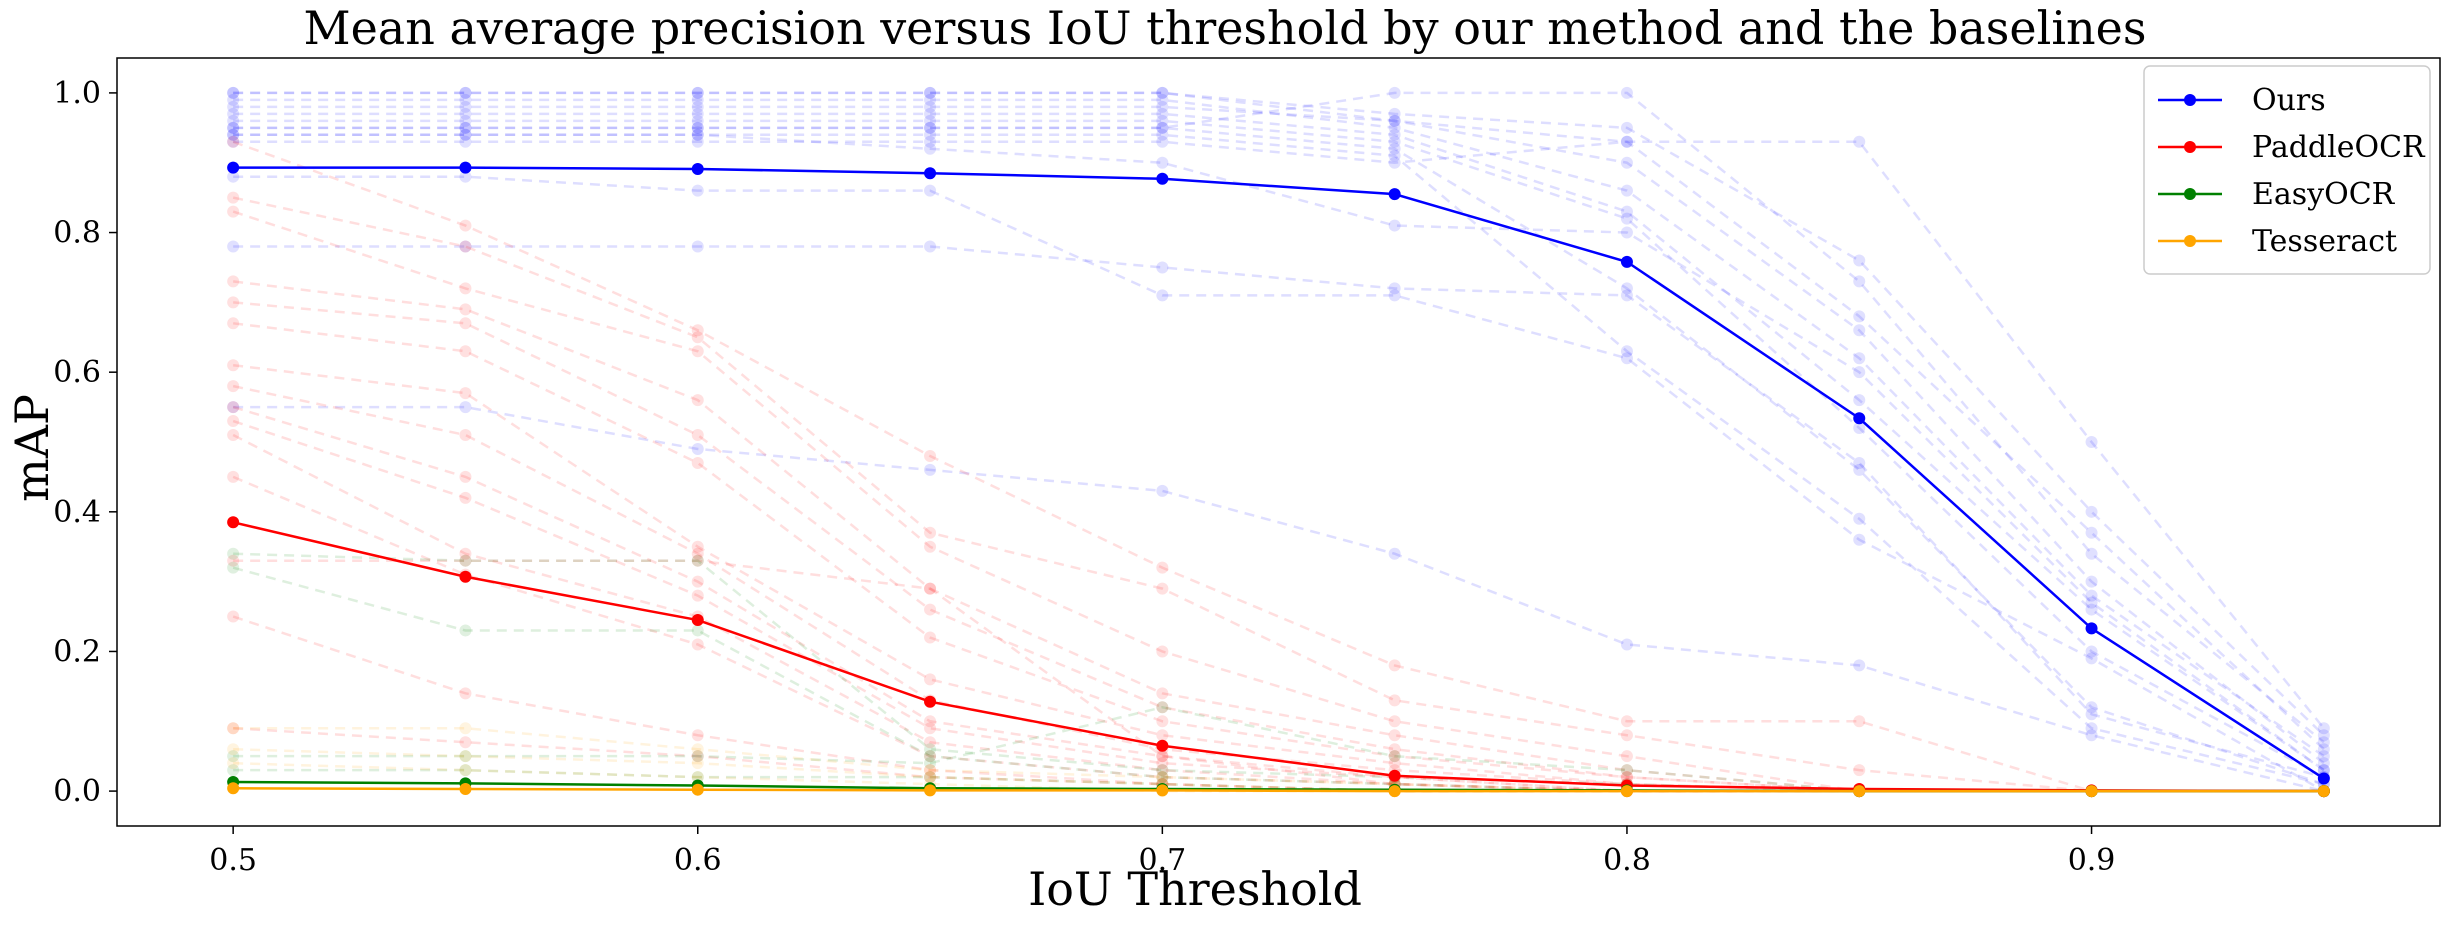 This screenshot has width=2450, height=933. What do you see at coordinates (233, 522) in the screenshot?
I see `series-point-paddleocr` at bounding box center [233, 522].